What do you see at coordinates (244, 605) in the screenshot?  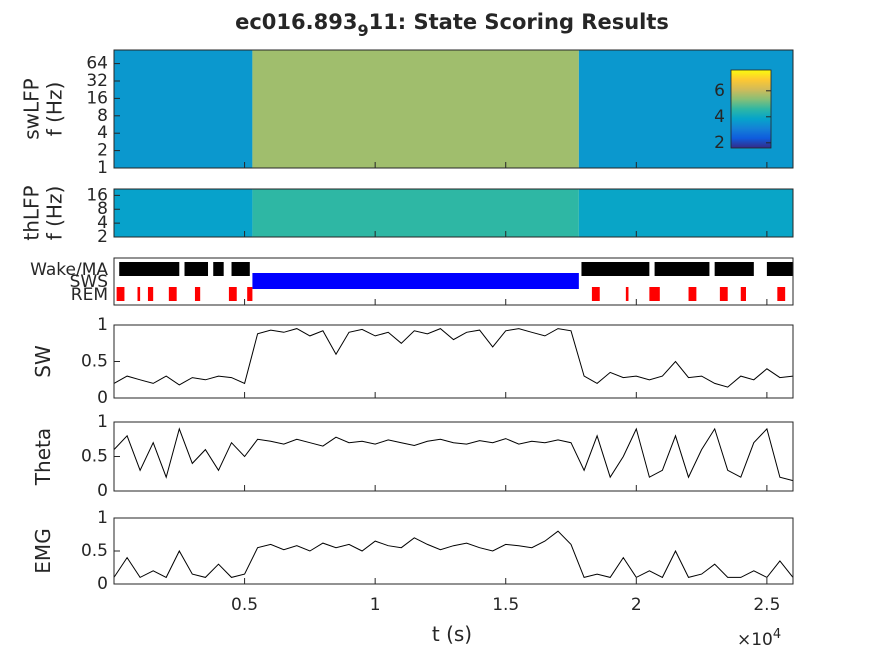 I see `x-tick-label: 0.5` at bounding box center [244, 605].